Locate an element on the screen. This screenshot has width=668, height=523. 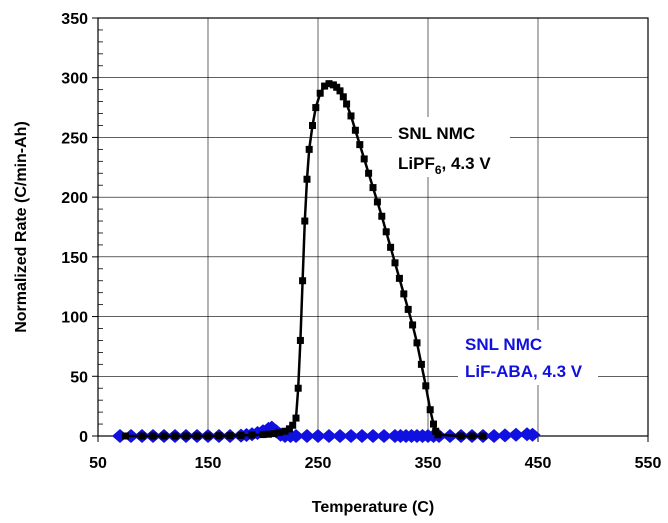
annotation-lipf6-sub: 6 is located at coordinates (438, 170).